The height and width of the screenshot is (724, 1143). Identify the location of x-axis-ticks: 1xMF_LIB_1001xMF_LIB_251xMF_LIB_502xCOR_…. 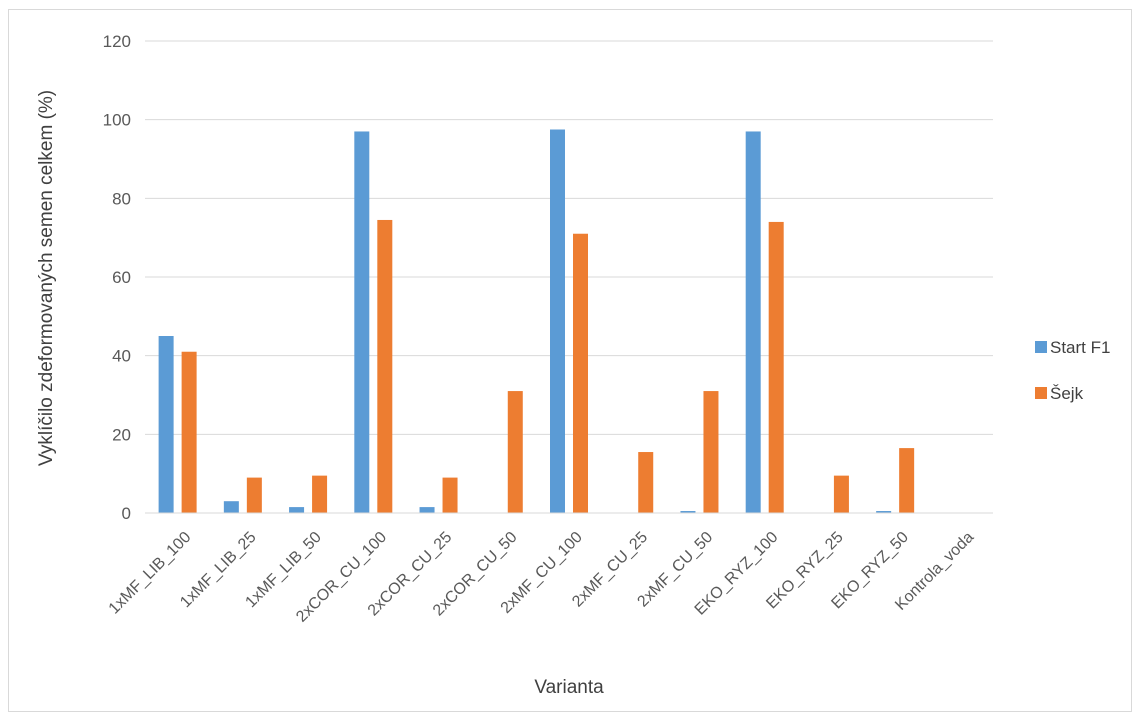
(542, 577).